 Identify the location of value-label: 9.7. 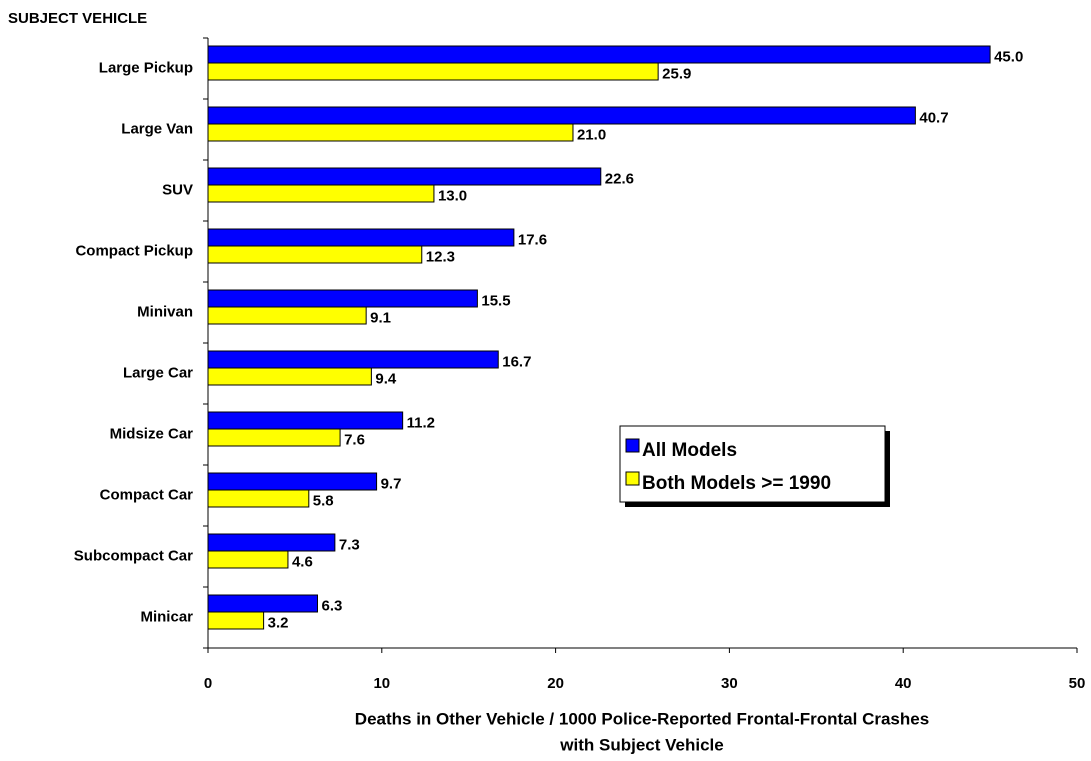
(391, 483).